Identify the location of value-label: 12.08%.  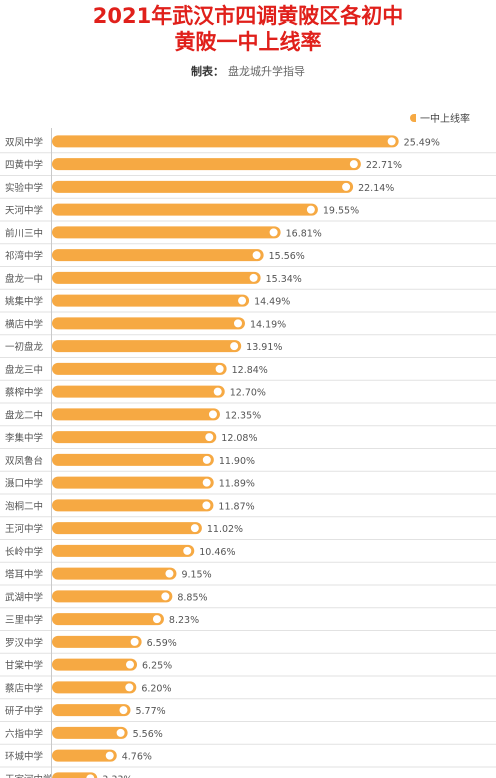
(239, 438).